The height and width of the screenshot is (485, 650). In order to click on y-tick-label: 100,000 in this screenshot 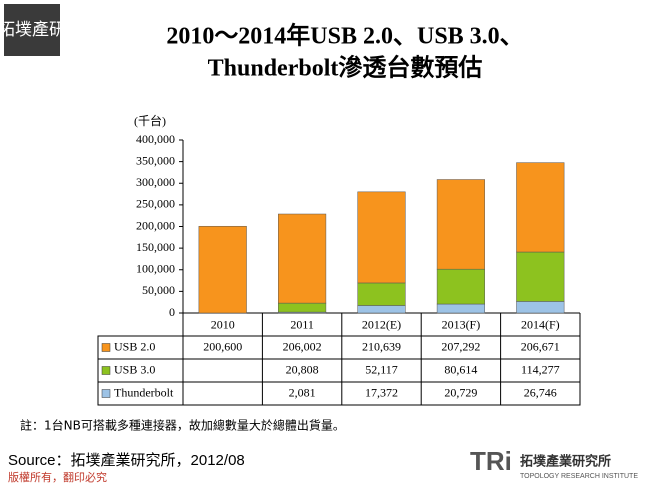, I will do `click(155, 269)`.